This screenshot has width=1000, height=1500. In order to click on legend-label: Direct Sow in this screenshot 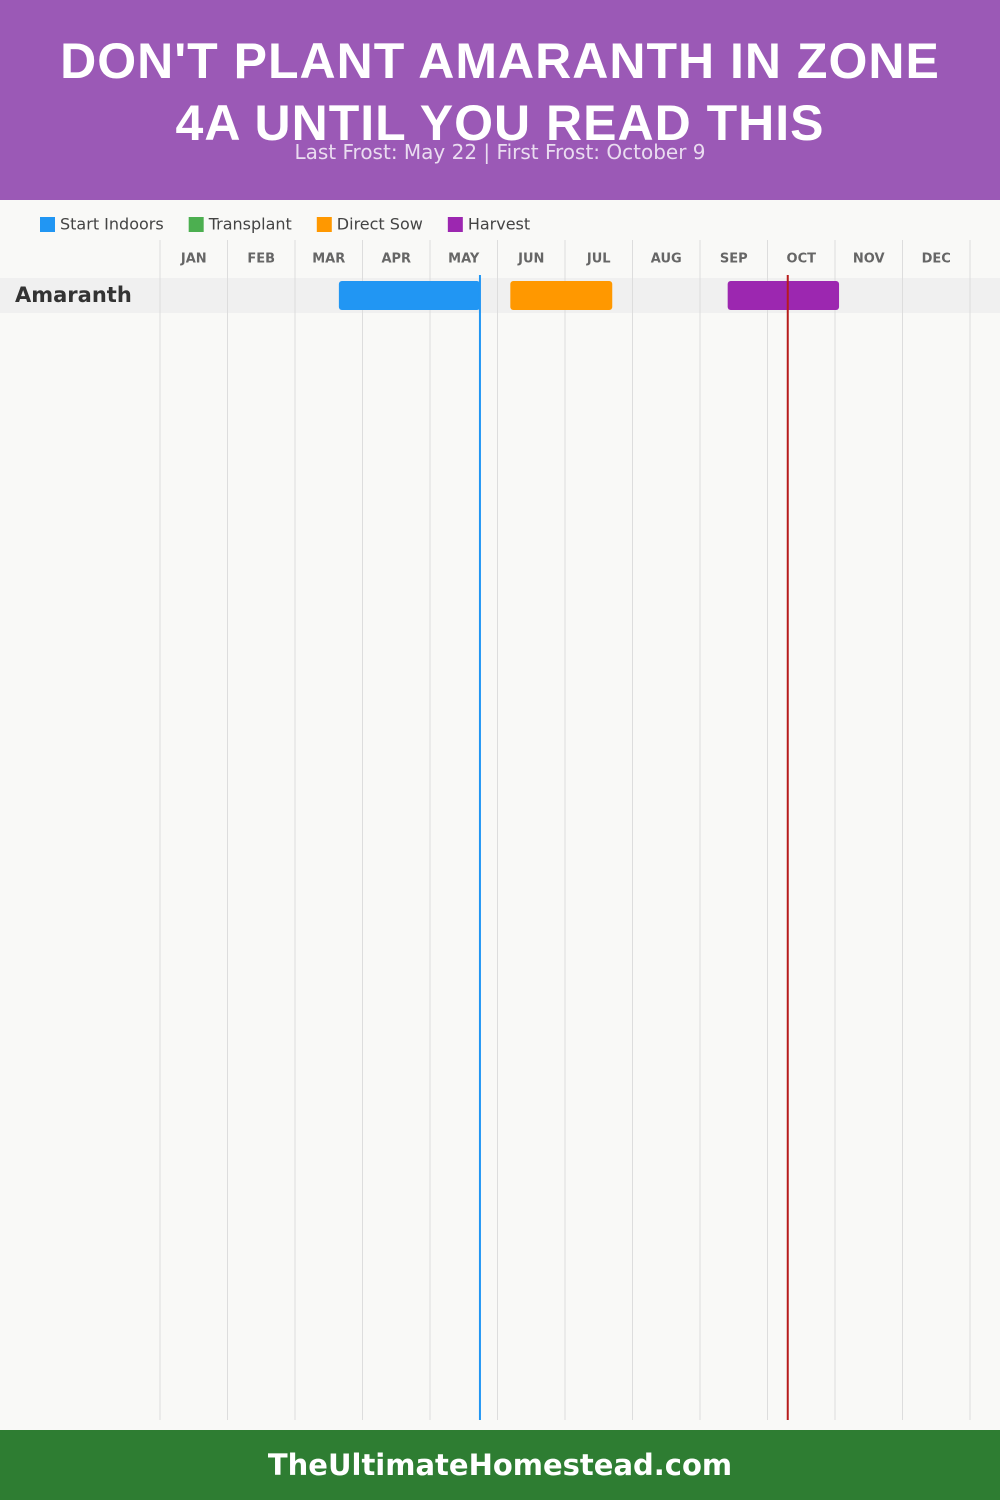, I will do `click(380, 224)`.